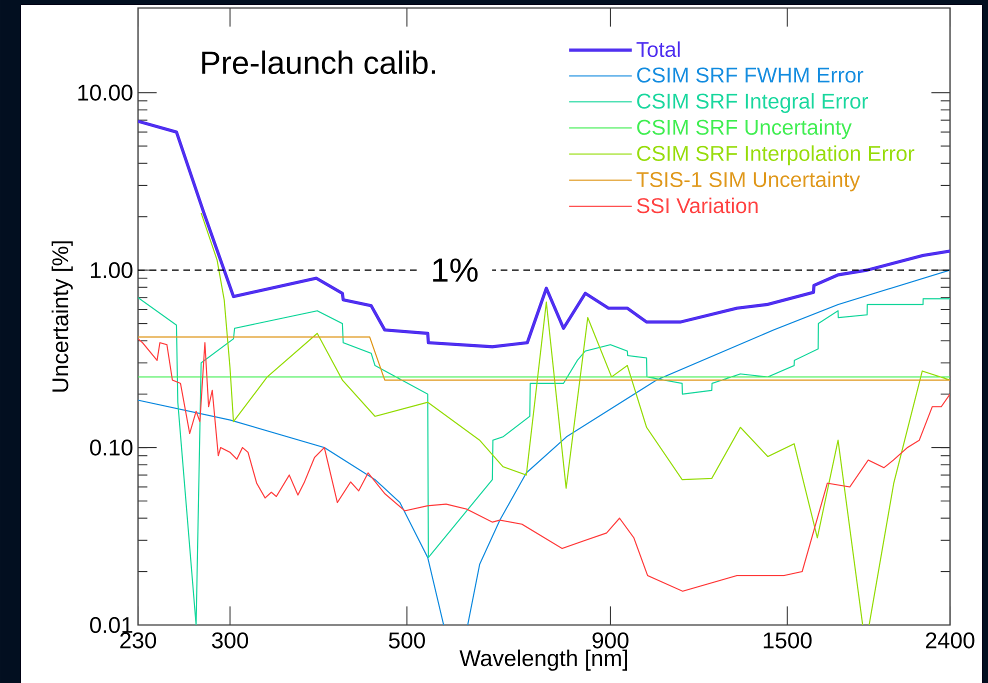  I want to click on y-tick-label: 0.10, so click(111, 448).